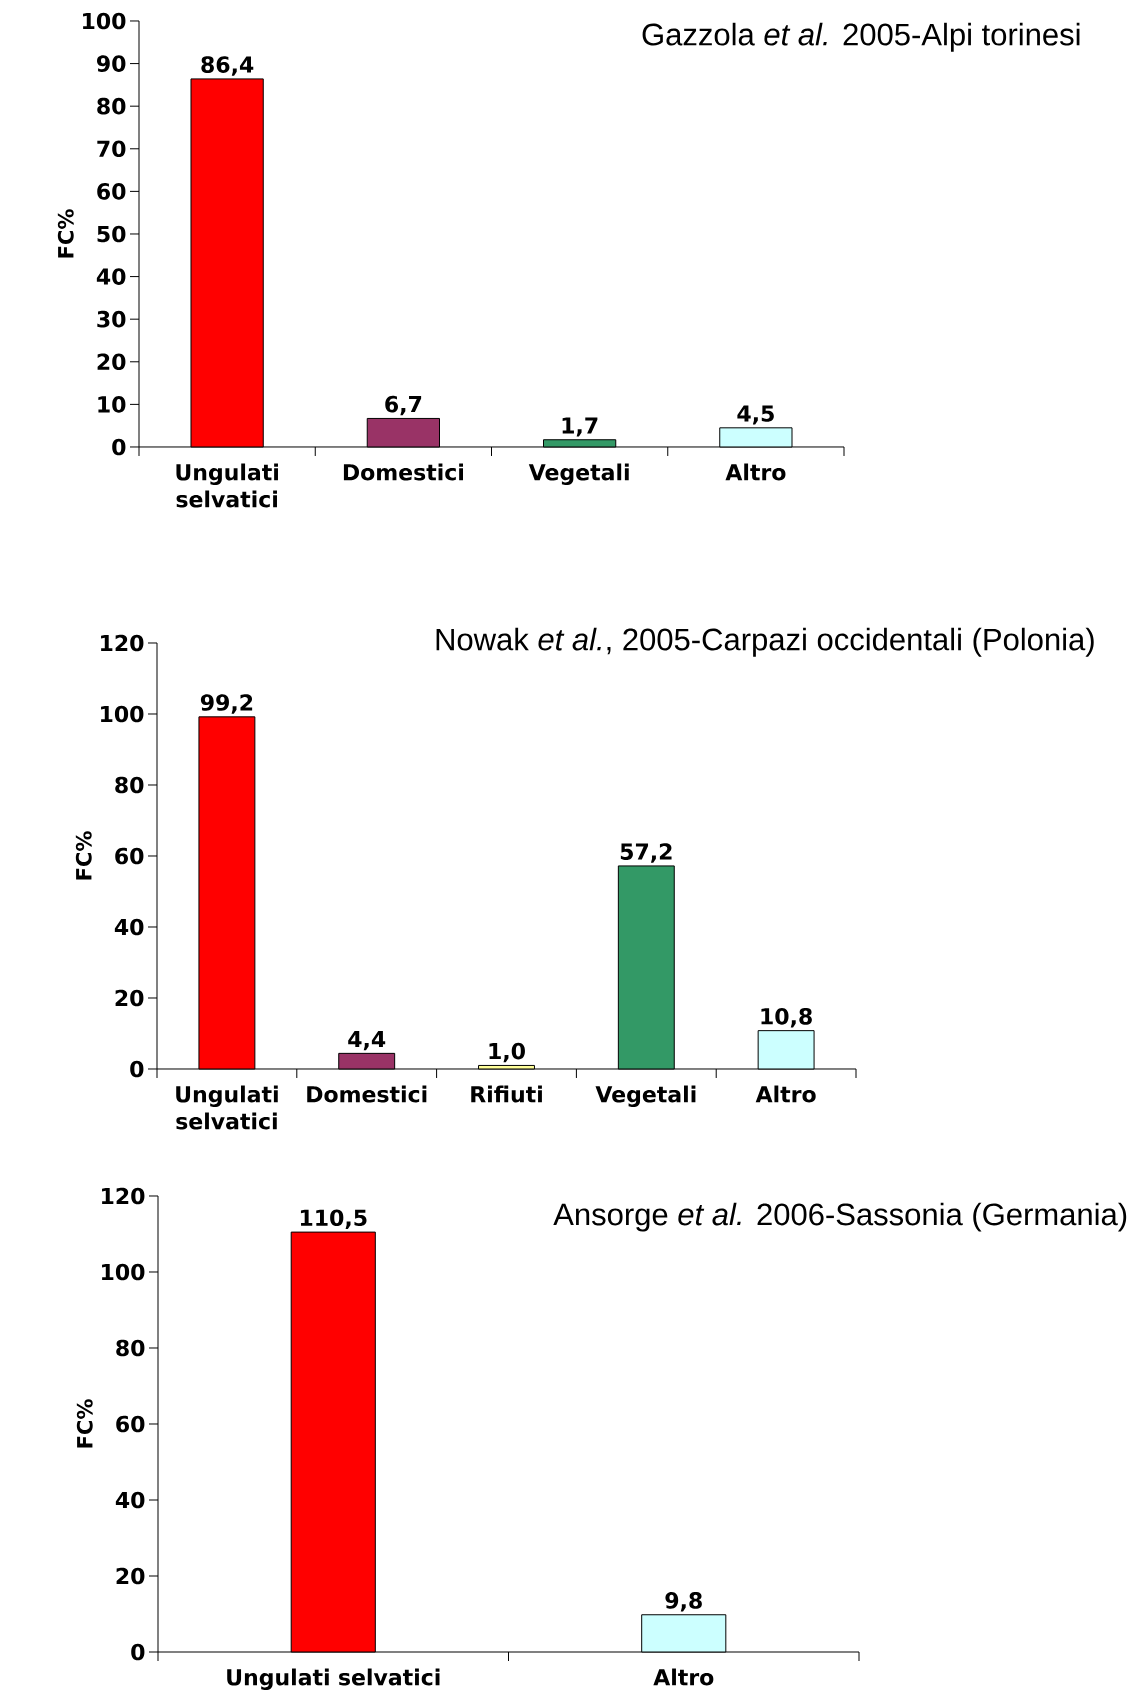 The width and height of the screenshot is (1148, 1702). Describe the element at coordinates (111, 234) in the screenshot. I see `y-tick-label: 50` at that location.